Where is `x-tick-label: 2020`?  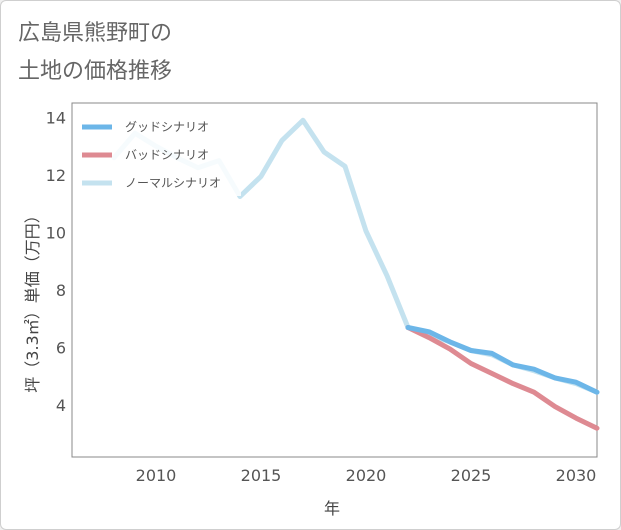
x-tick-label: 2020 is located at coordinates (366, 475).